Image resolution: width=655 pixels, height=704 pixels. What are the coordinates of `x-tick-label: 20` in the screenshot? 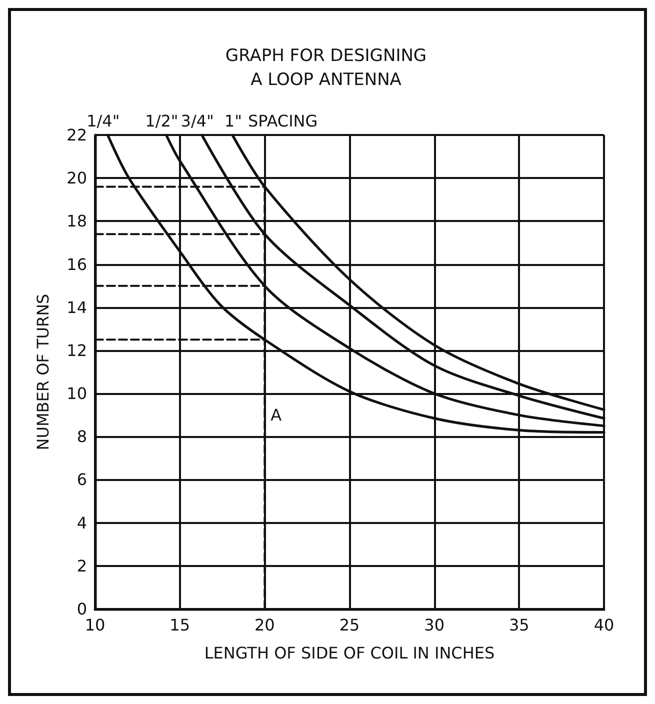 It's located at (264, 625).